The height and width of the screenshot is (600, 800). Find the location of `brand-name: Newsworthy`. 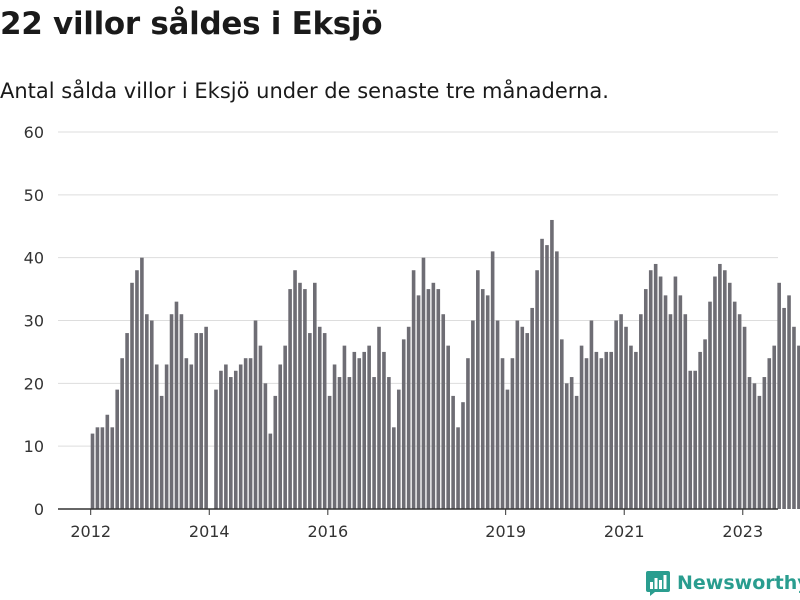

brand-name: Newsworthy is located at coordinates (738, 583).